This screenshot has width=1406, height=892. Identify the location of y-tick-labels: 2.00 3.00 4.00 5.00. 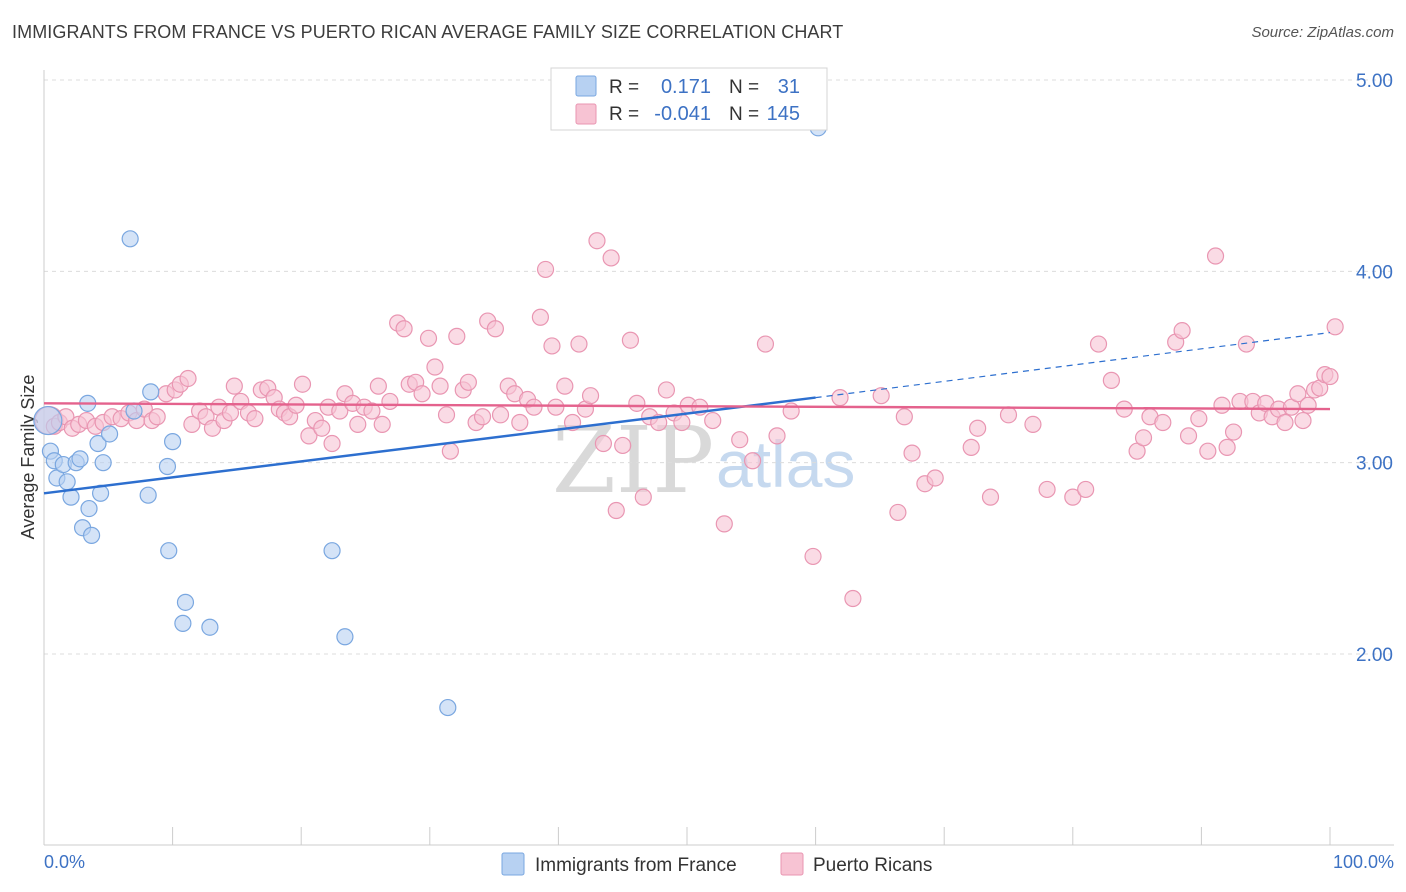
(1374, 368).